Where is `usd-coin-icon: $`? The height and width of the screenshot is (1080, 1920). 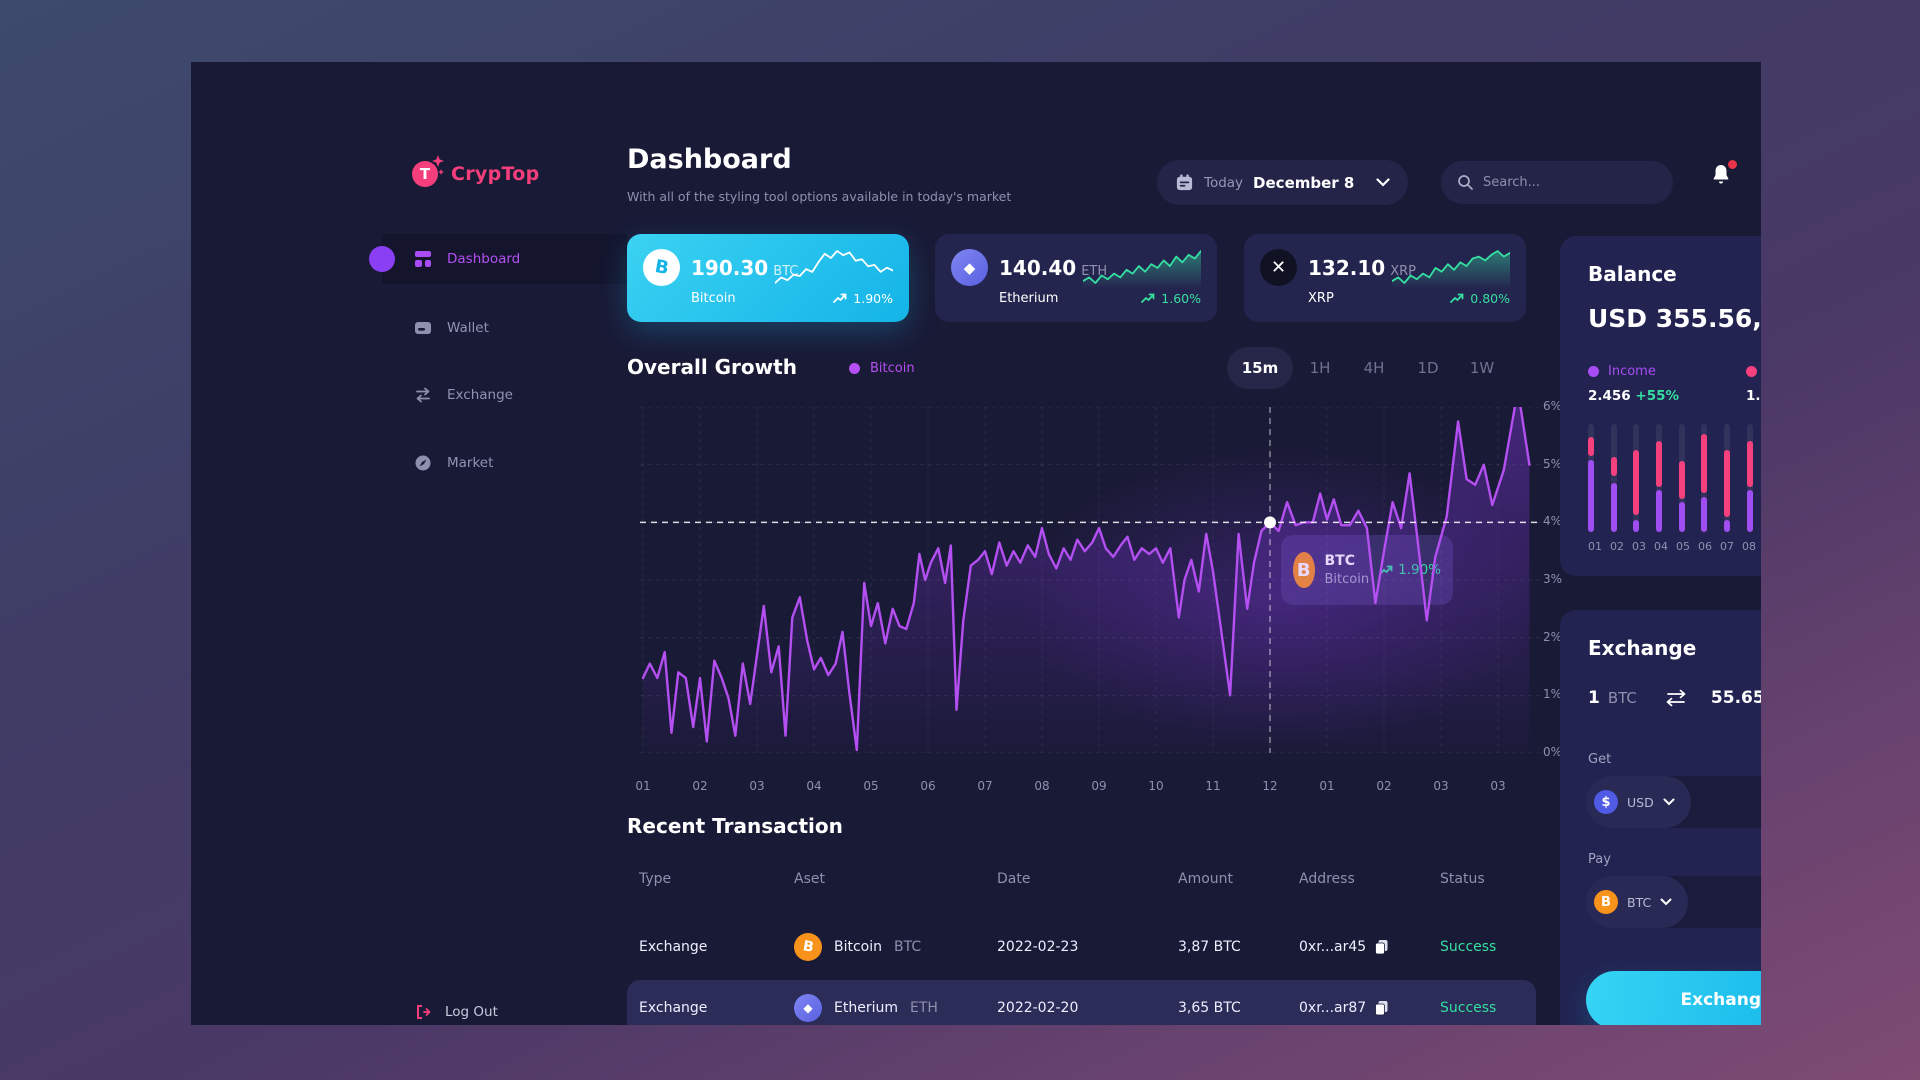
usd-coin-icon: $ is located at coordinates (1606, 802).